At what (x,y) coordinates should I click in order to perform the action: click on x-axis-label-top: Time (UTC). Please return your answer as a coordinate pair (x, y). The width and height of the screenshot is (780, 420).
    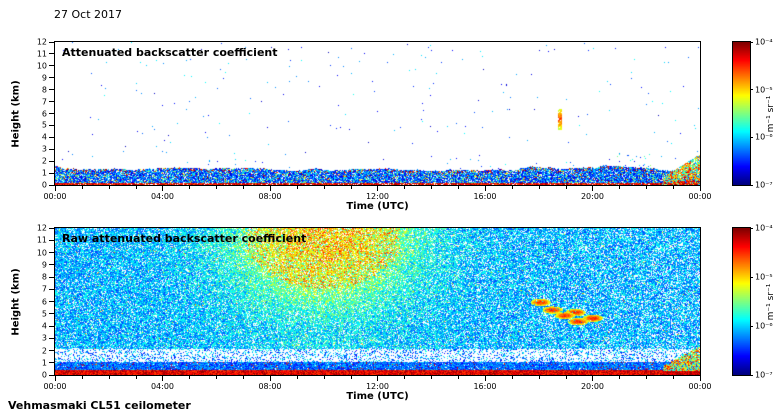
    Looking at the image, I should click on (377, 206).